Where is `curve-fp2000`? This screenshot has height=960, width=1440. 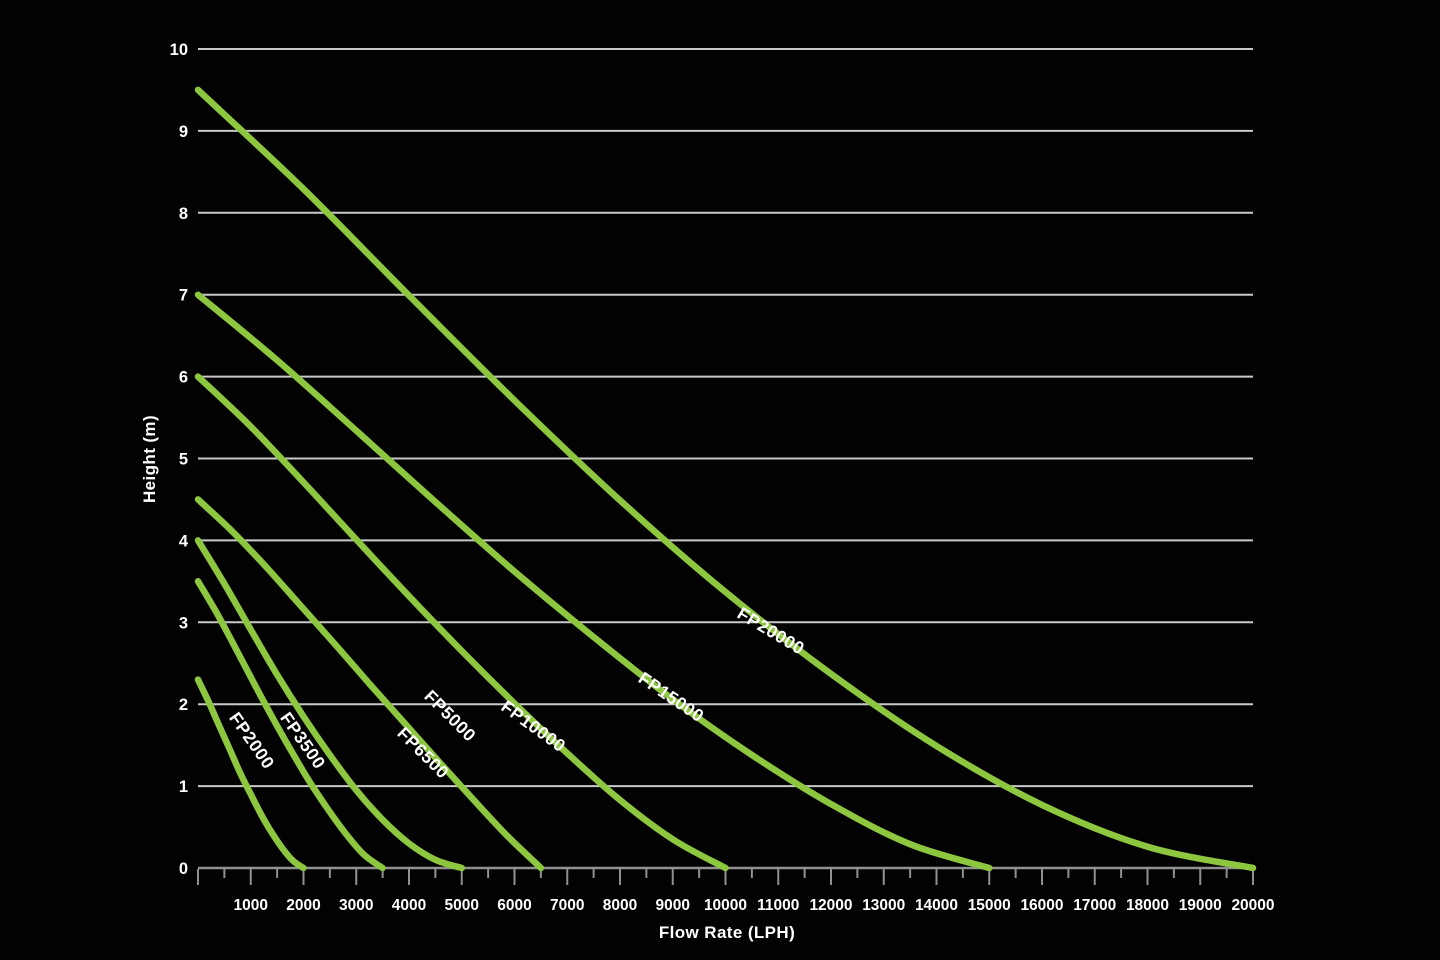
curve-fp2000 is located at coordinates (250, 774).